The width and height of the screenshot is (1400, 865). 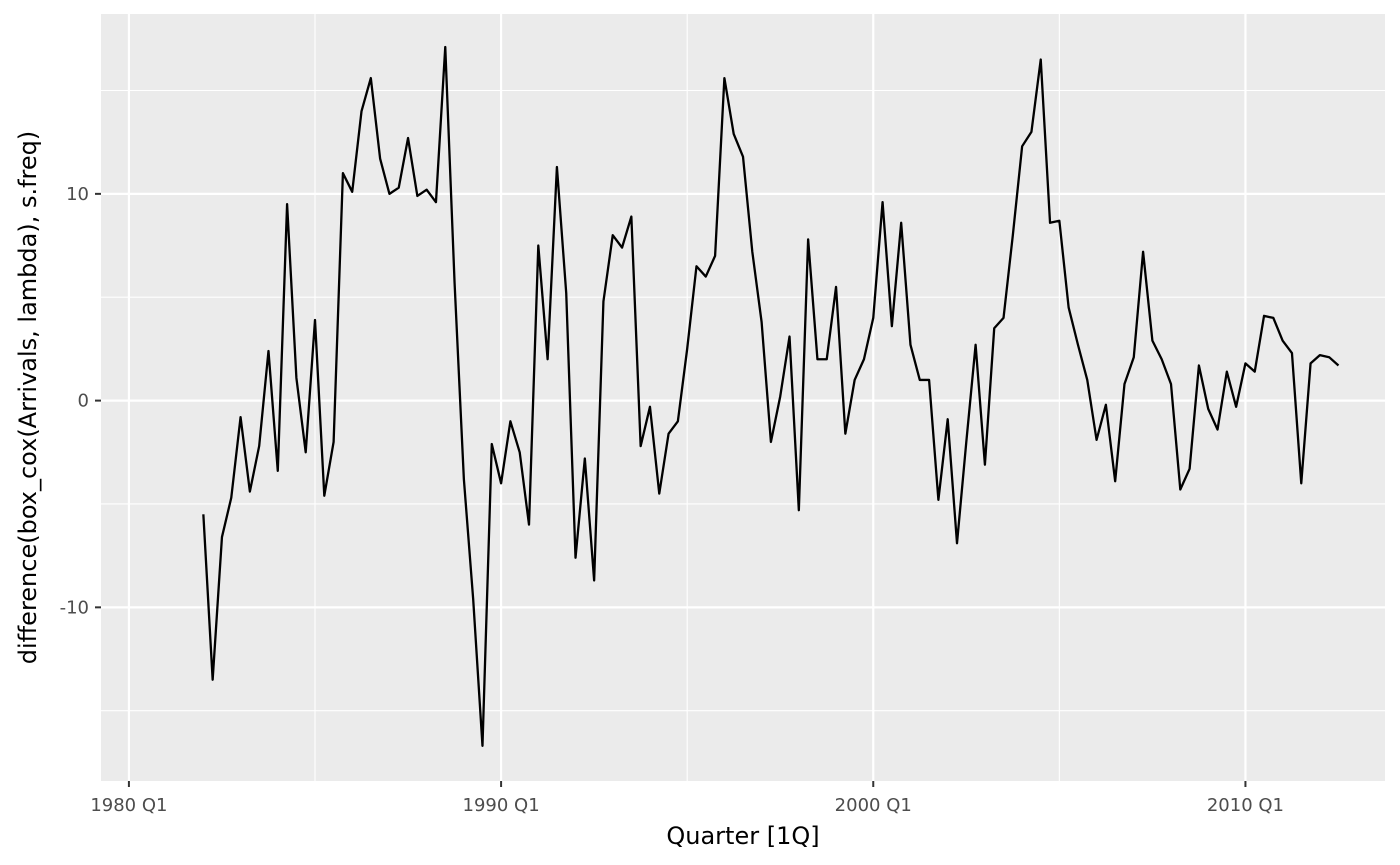 I want to click on x-tick-label: 1990 Q1, so click(x=501, y=805).